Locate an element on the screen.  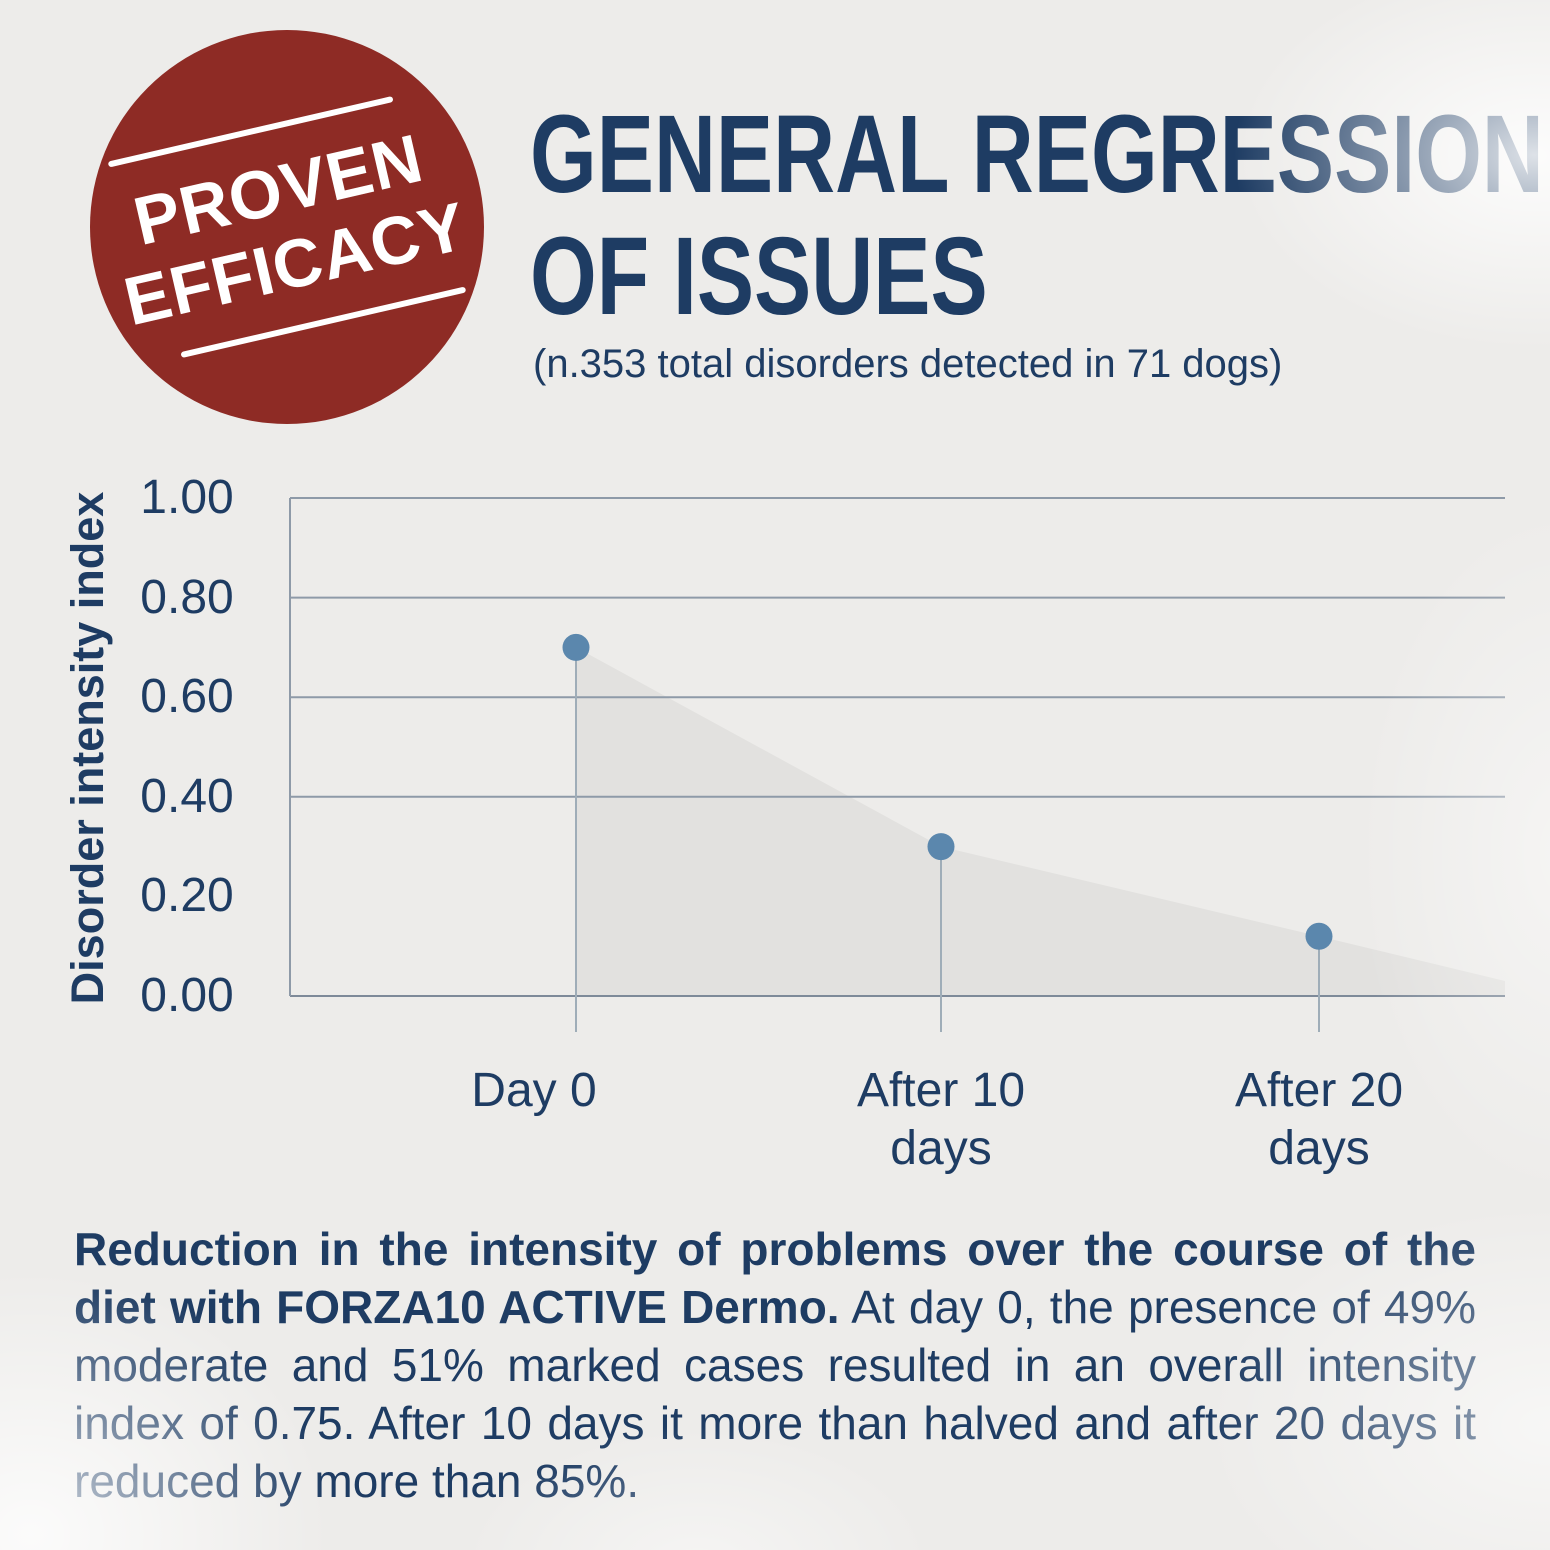
x-tick-label-line: Day 0 is located at coordinates (534, 1090).